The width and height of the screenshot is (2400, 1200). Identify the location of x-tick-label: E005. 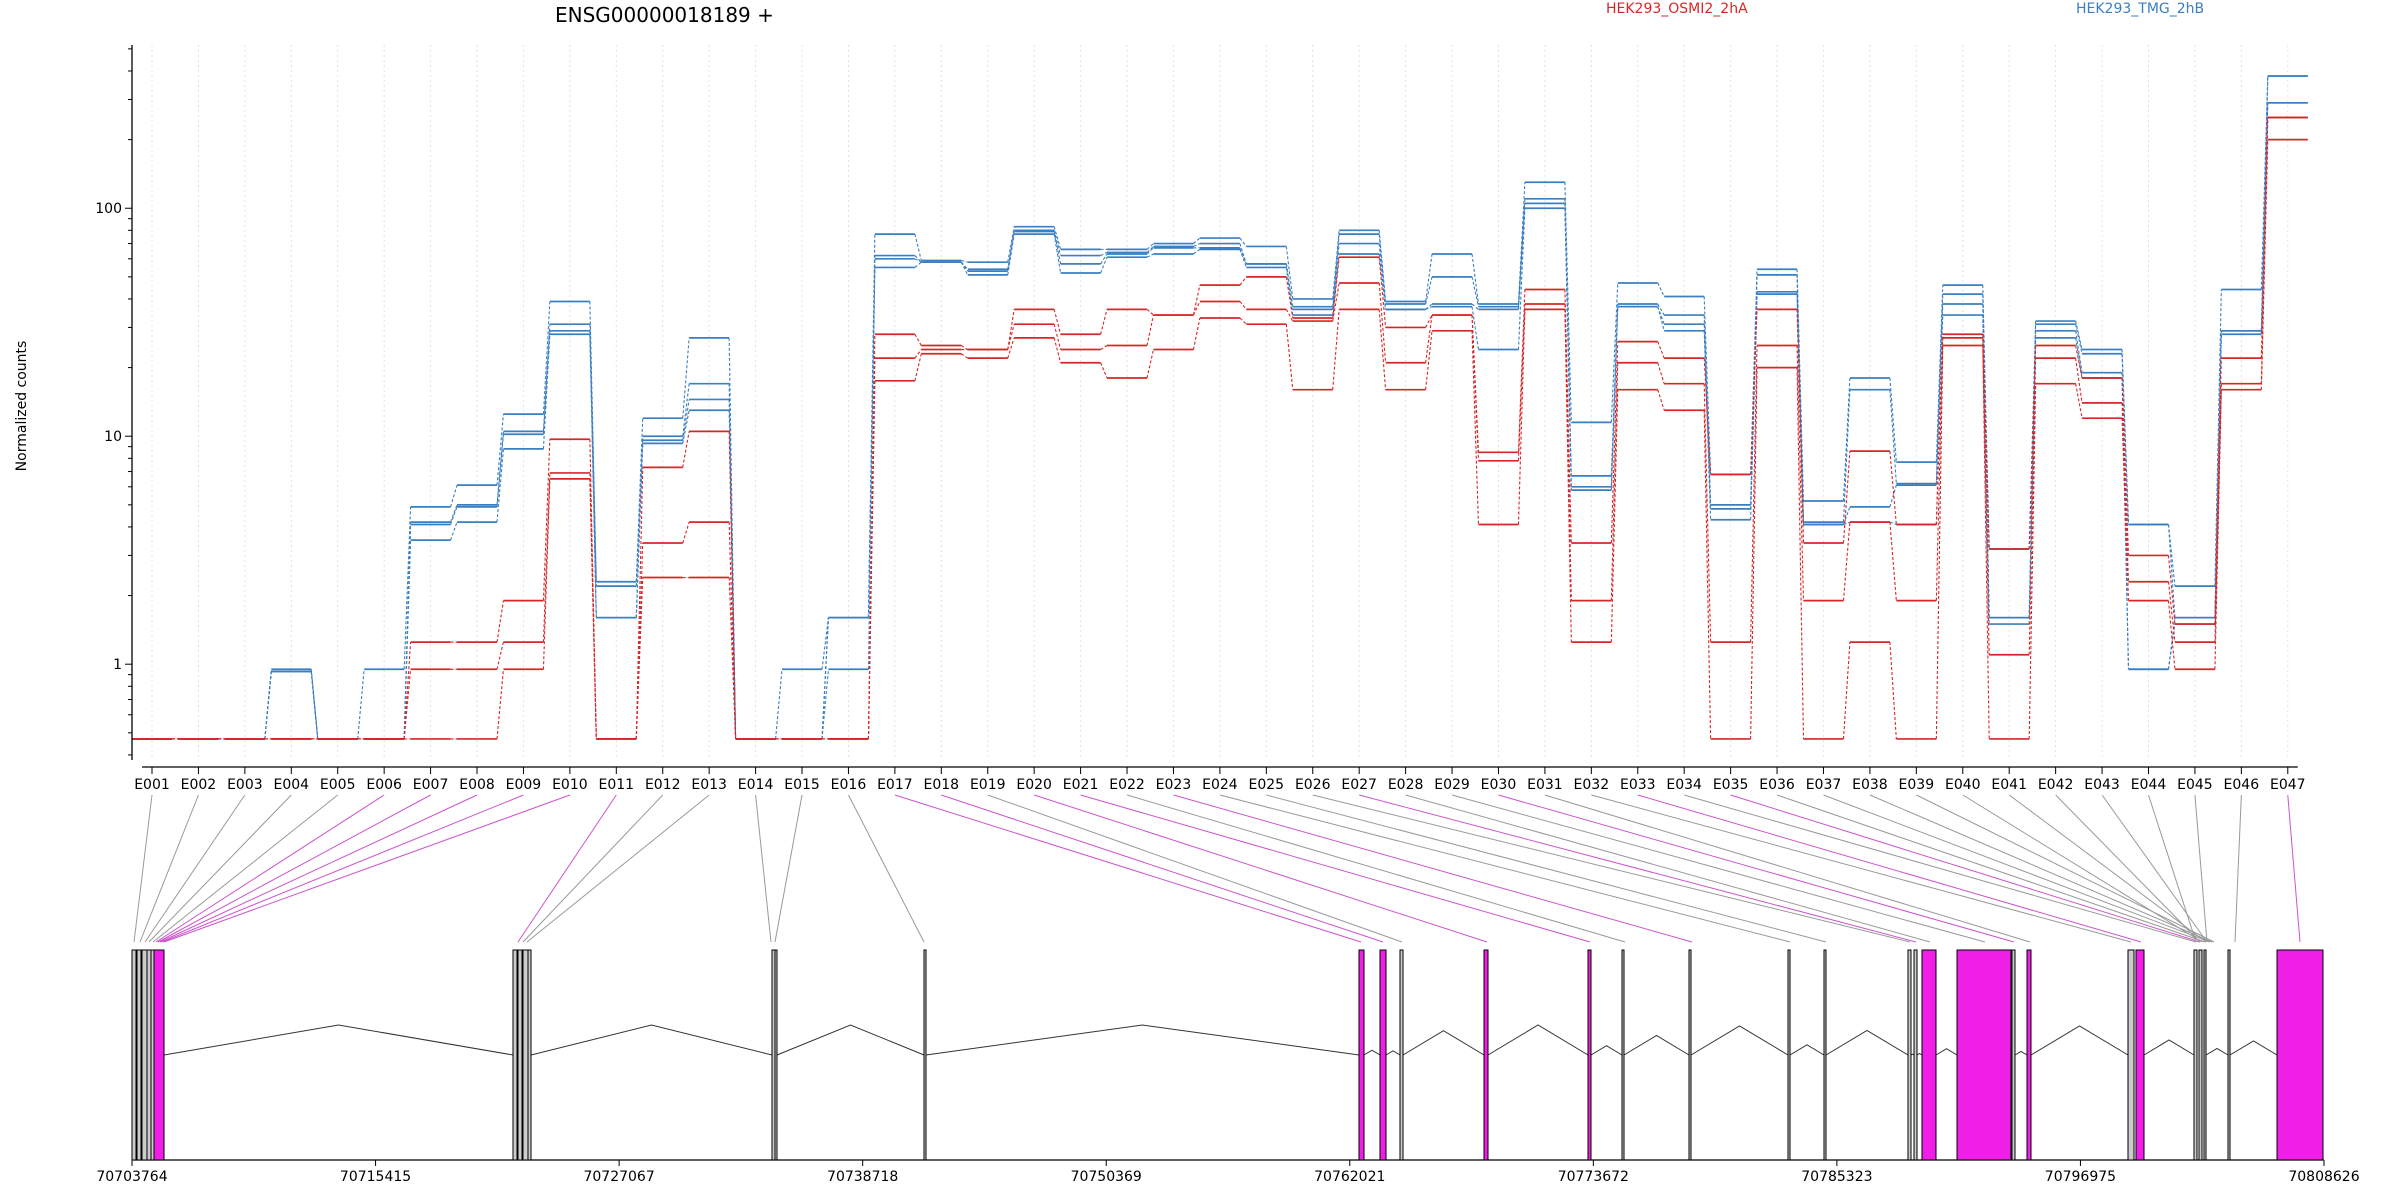
(338, 785).